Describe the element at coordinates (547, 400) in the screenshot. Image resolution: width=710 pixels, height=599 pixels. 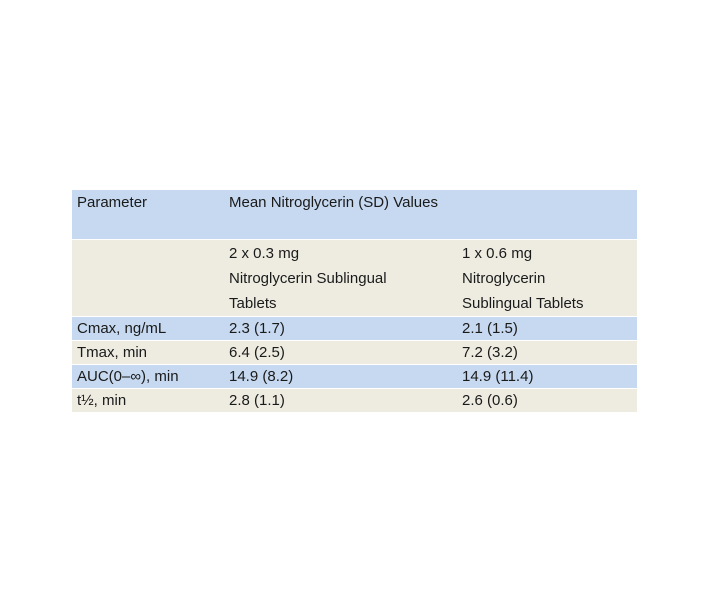
I see `value-cell-1x06: 2.6 (0.6)` at that location.